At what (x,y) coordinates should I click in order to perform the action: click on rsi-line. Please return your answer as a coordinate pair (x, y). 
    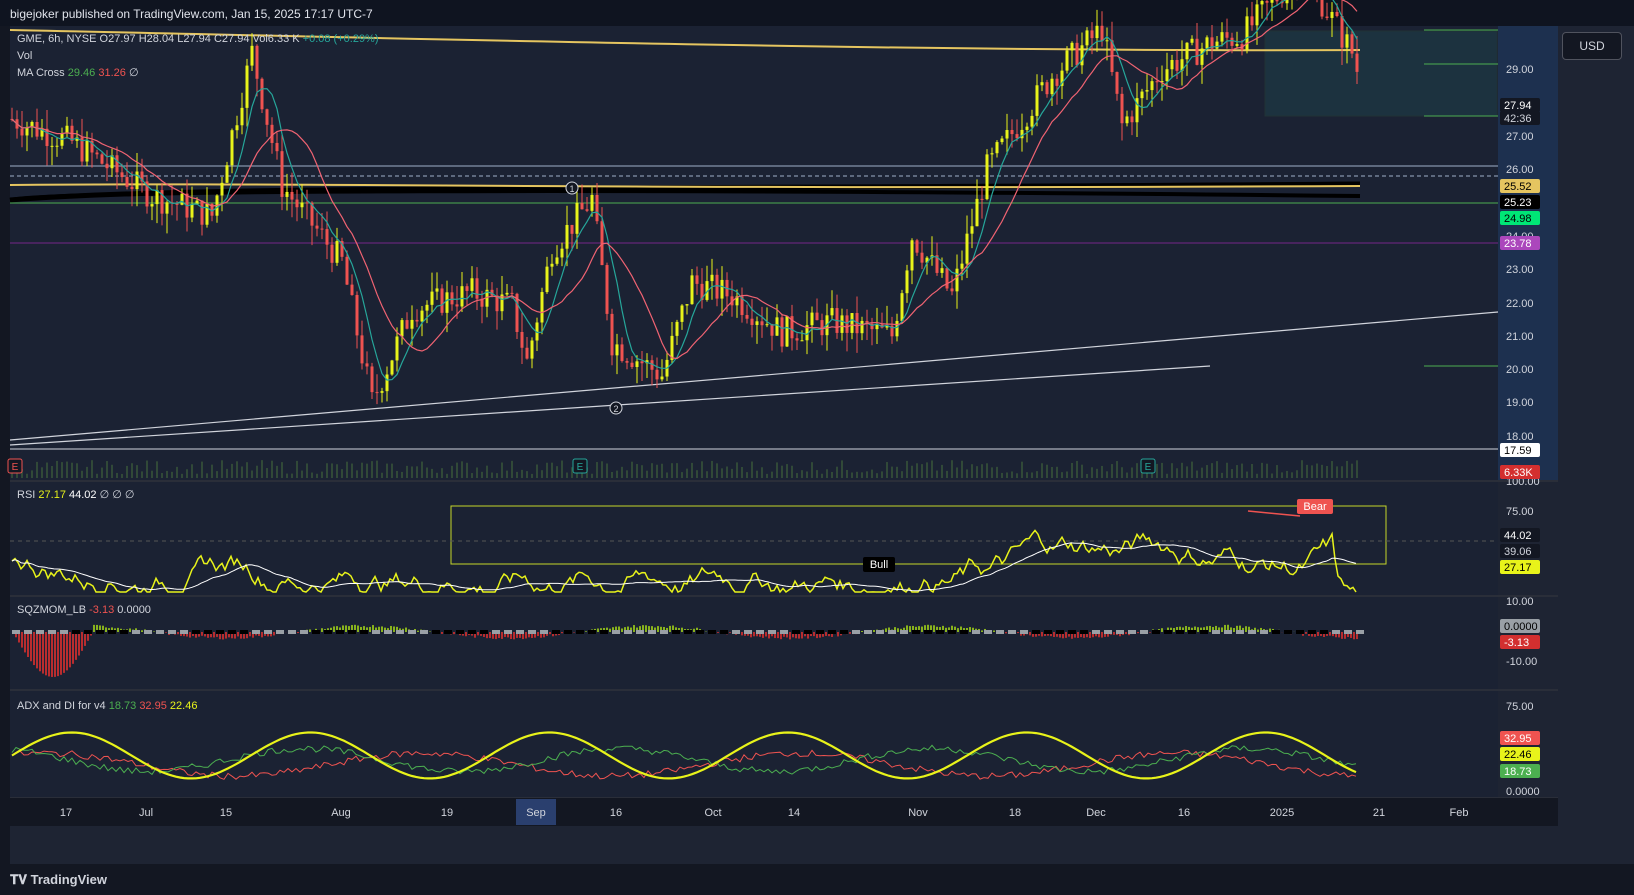
    Looking at the image, I should click on (684, 561).